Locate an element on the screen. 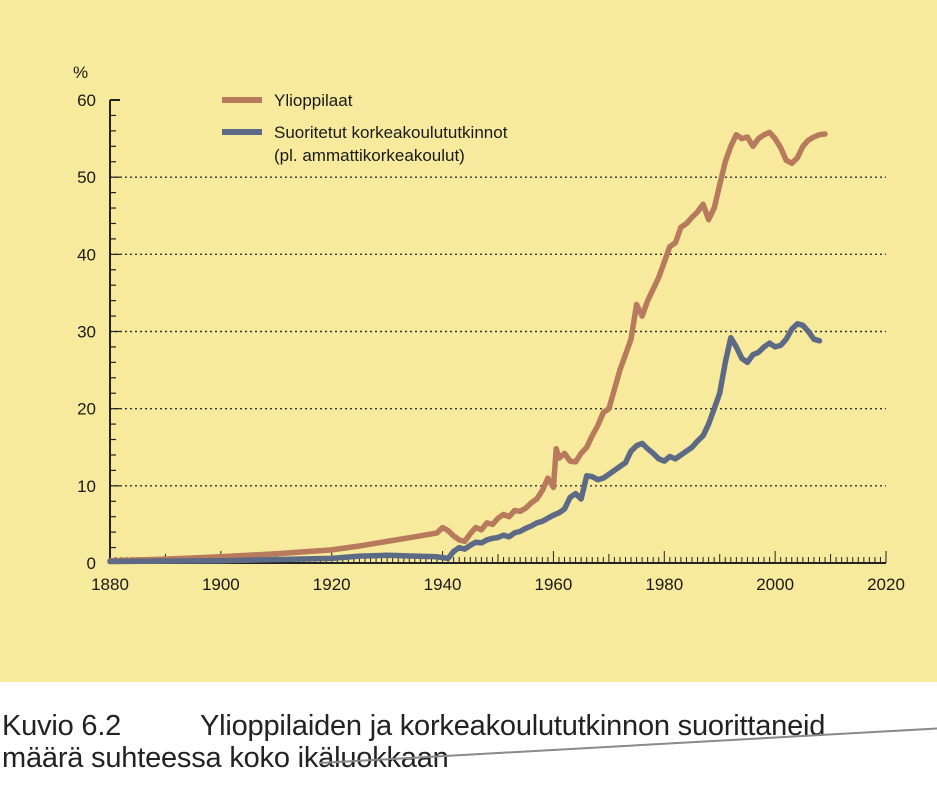 This screenshot has width=937, height=792. y-tick-label-60: 60 is located at coordinates (86, 100).